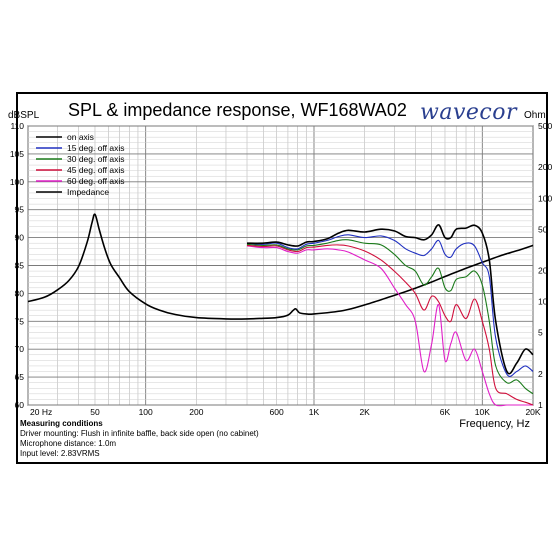 The height and width of the screenshot is (560, 560). I want to click on x-tick-label: 600, so click(277, 412).